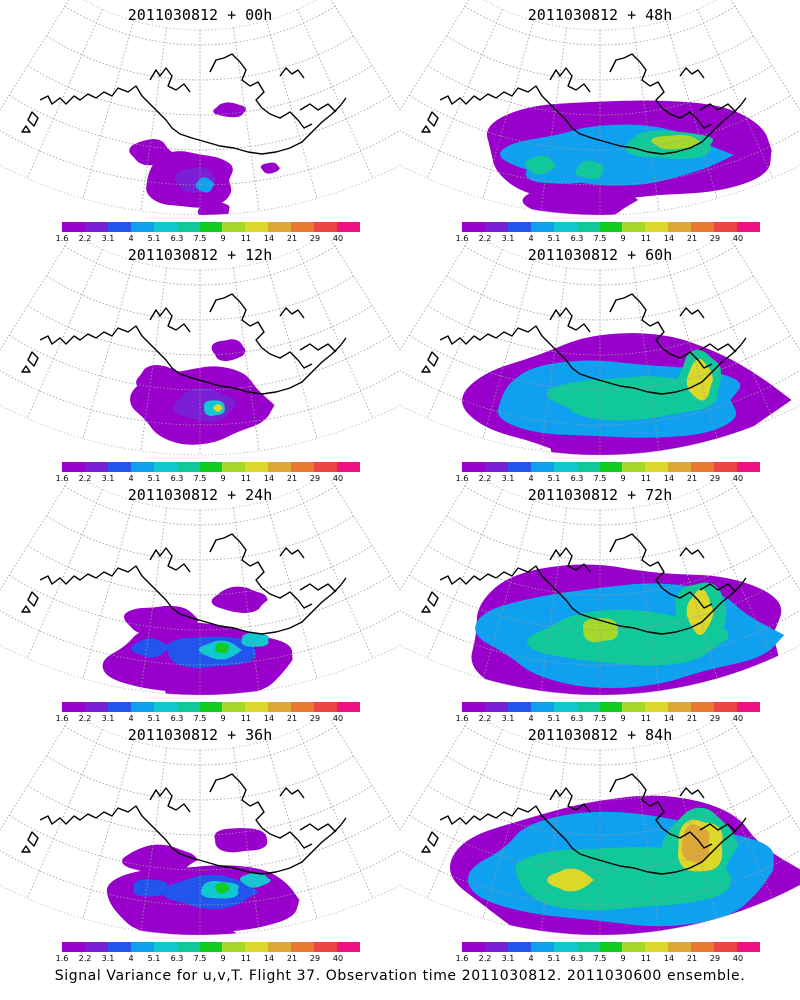  Describe the element at coordinates (200, 735) in the screenshot. I see `panel-title: 2011030812 + 36h` at that location.